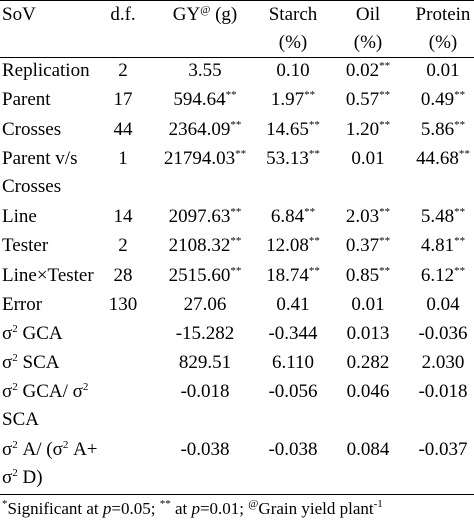 The width and height of the screenshot is (474, 524). I want to click on df-cell: 1, so click(123, 158).